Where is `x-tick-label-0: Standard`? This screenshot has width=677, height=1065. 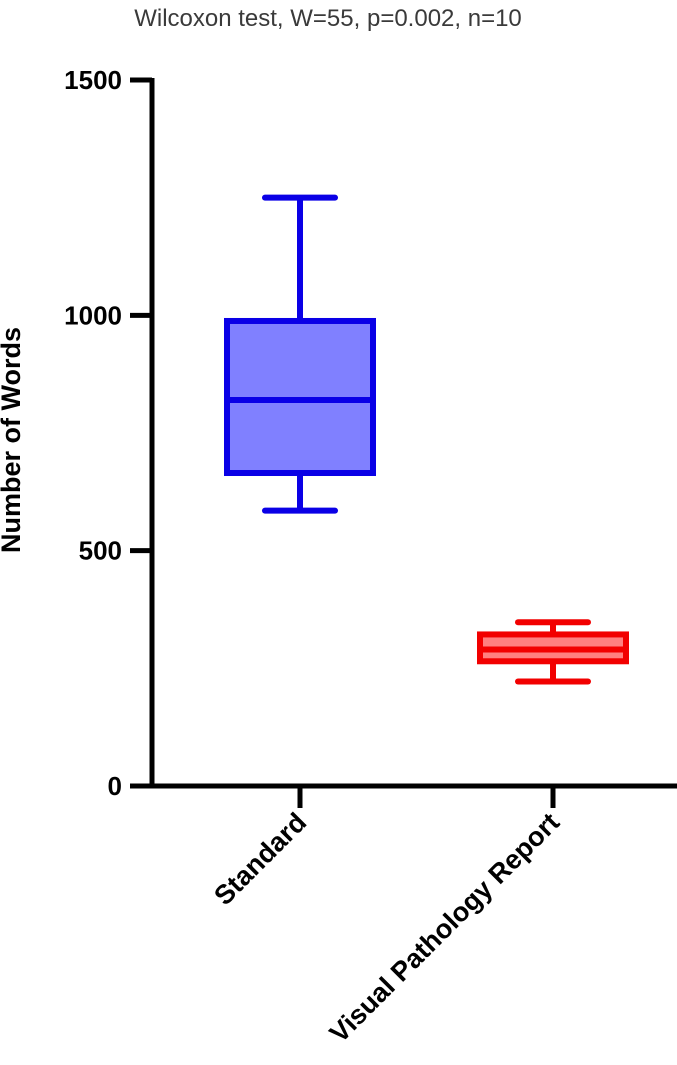
x-tick-label-0: Standard is located at coordinates (260, 859).